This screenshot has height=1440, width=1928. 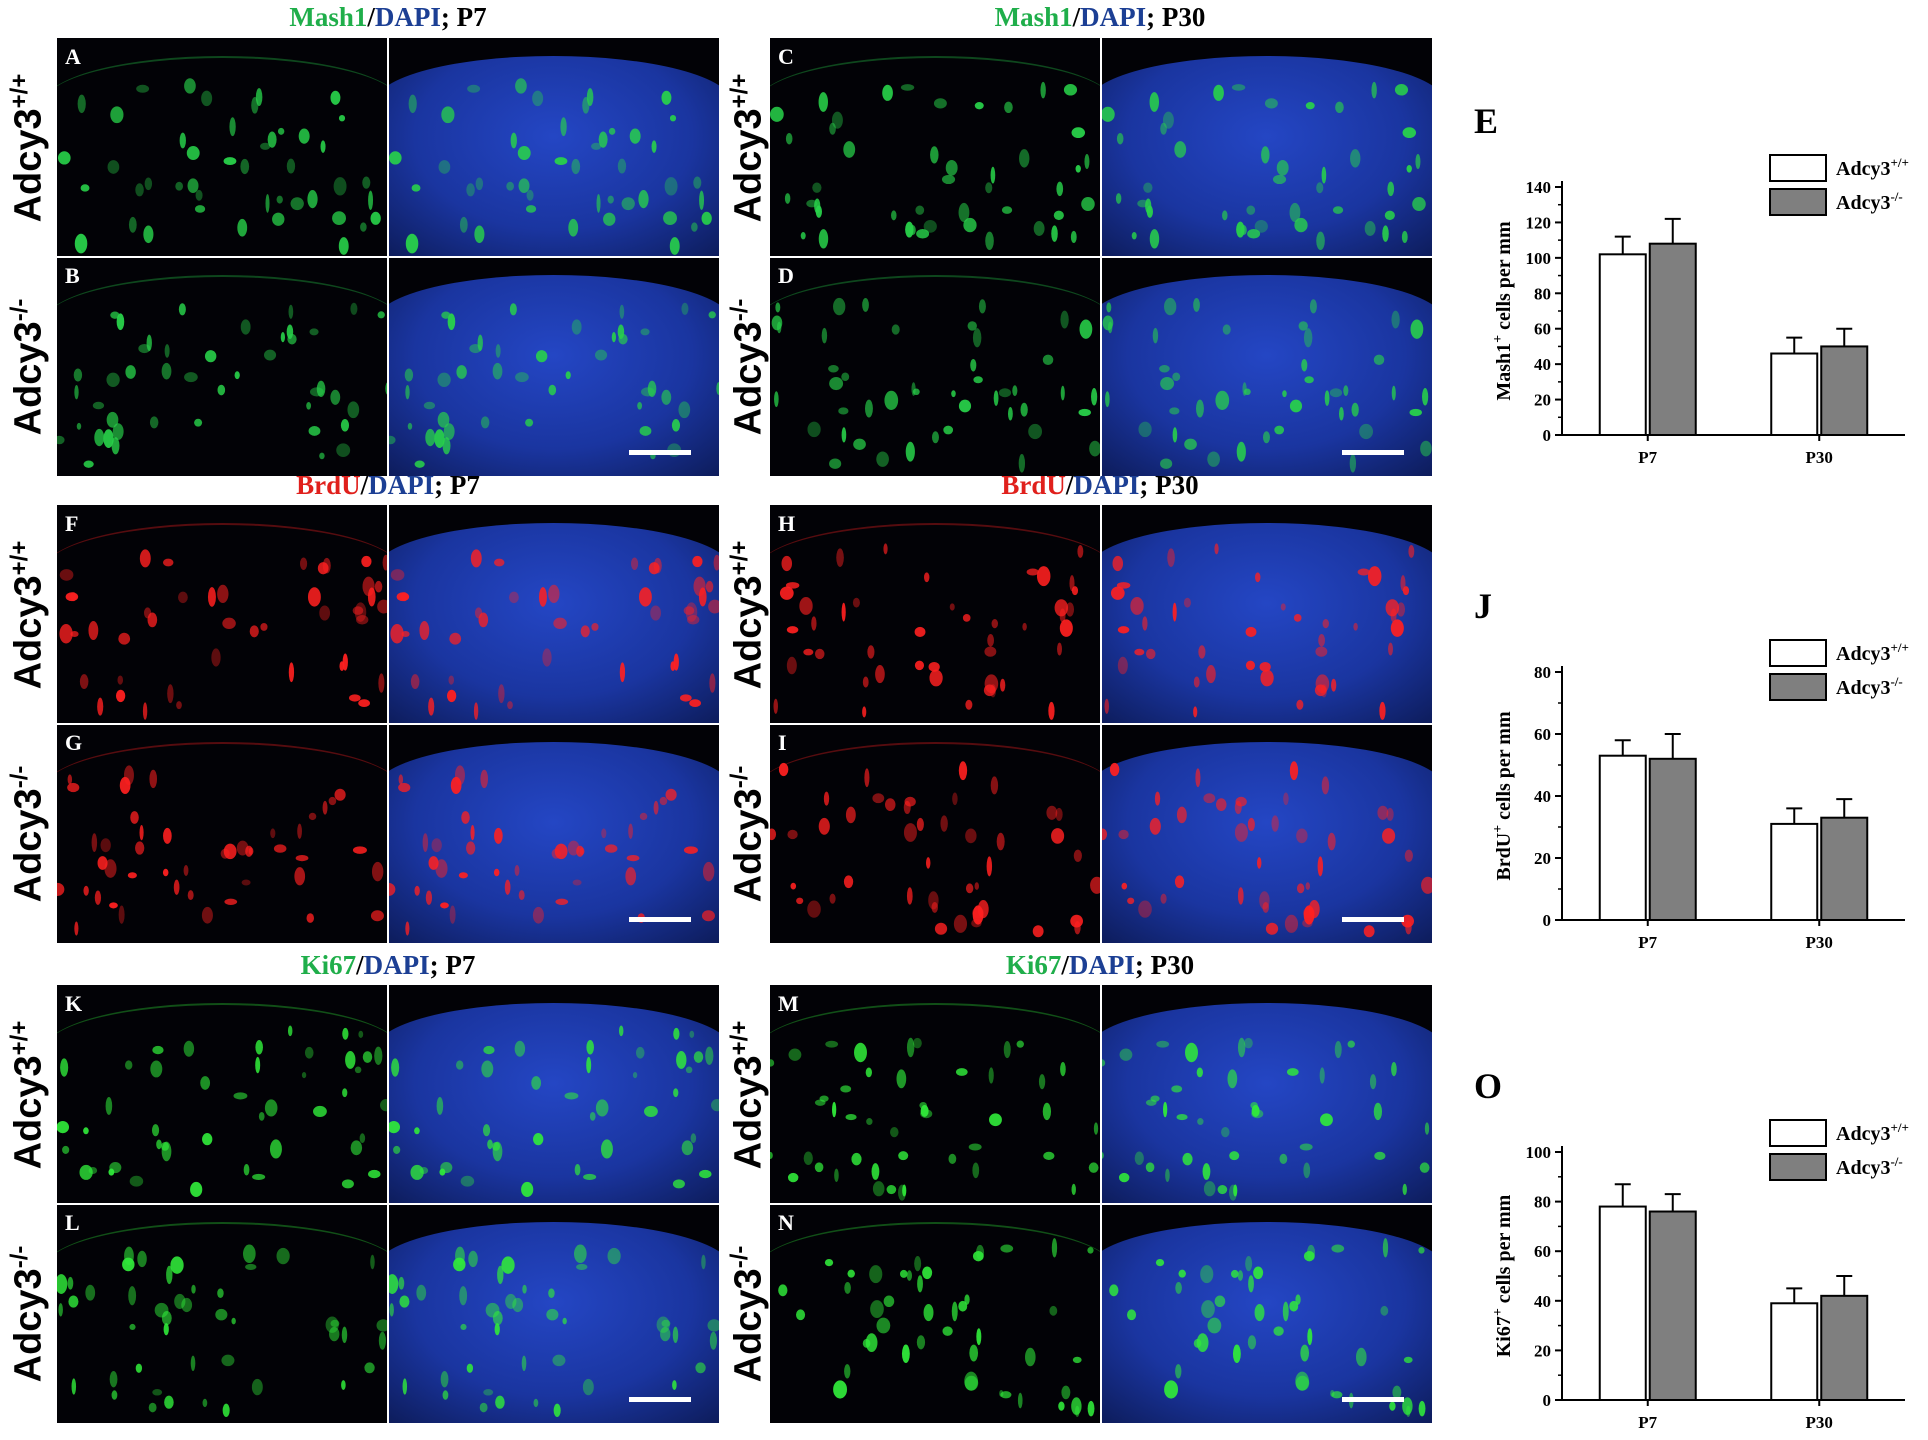 I want to click on panel-label-F: F, so click(x=72, y=523).